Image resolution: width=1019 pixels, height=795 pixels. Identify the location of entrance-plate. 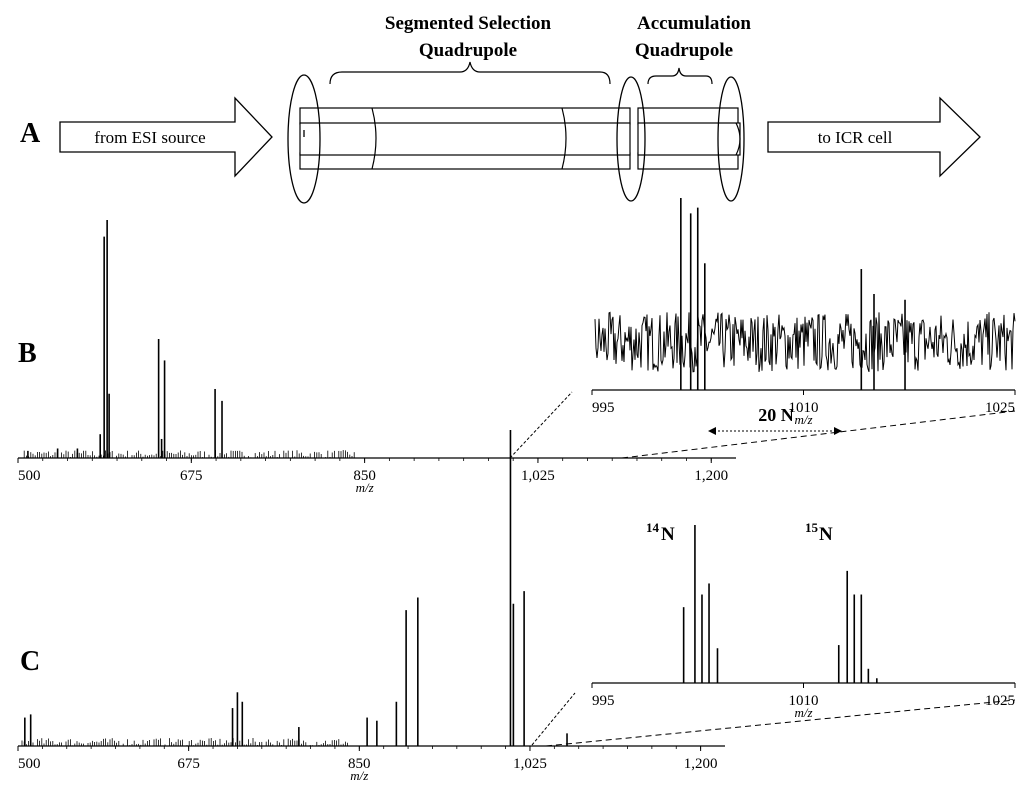
(304, 139).